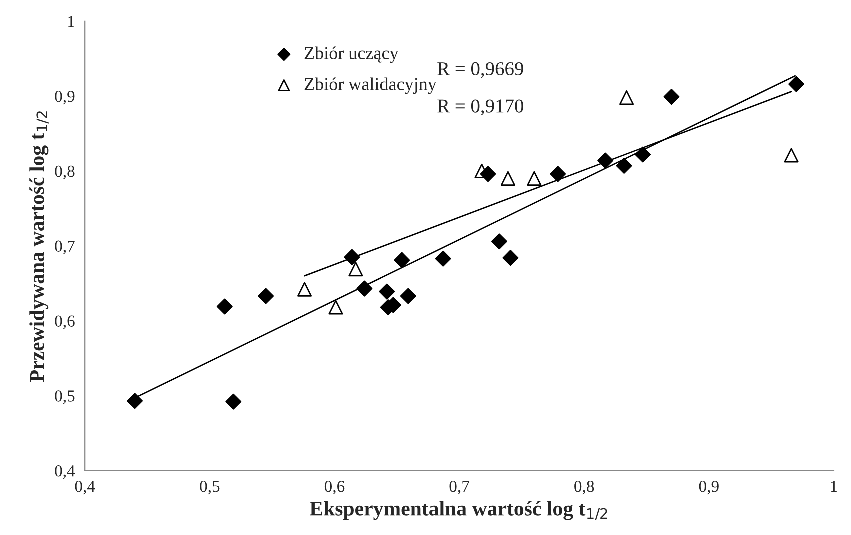 The width and height of the screenshot is (851, 535). Describe the element at coordinates (85, 488) in the screenshot. I see `x-tick-label: 0,4` at that location.